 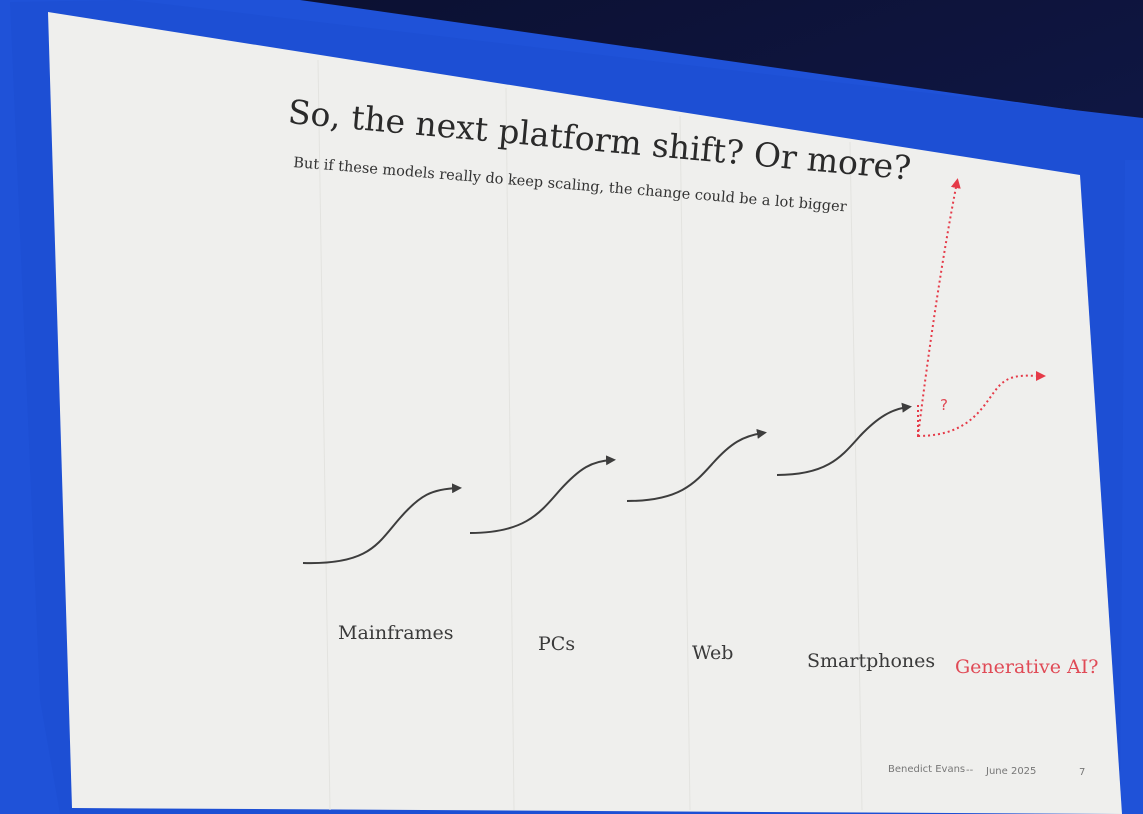 What do you see at coordinates (871, 661) in the screenshot?
I see `era-label-smartphones: Smartphones` at bounding box center [871, 661].